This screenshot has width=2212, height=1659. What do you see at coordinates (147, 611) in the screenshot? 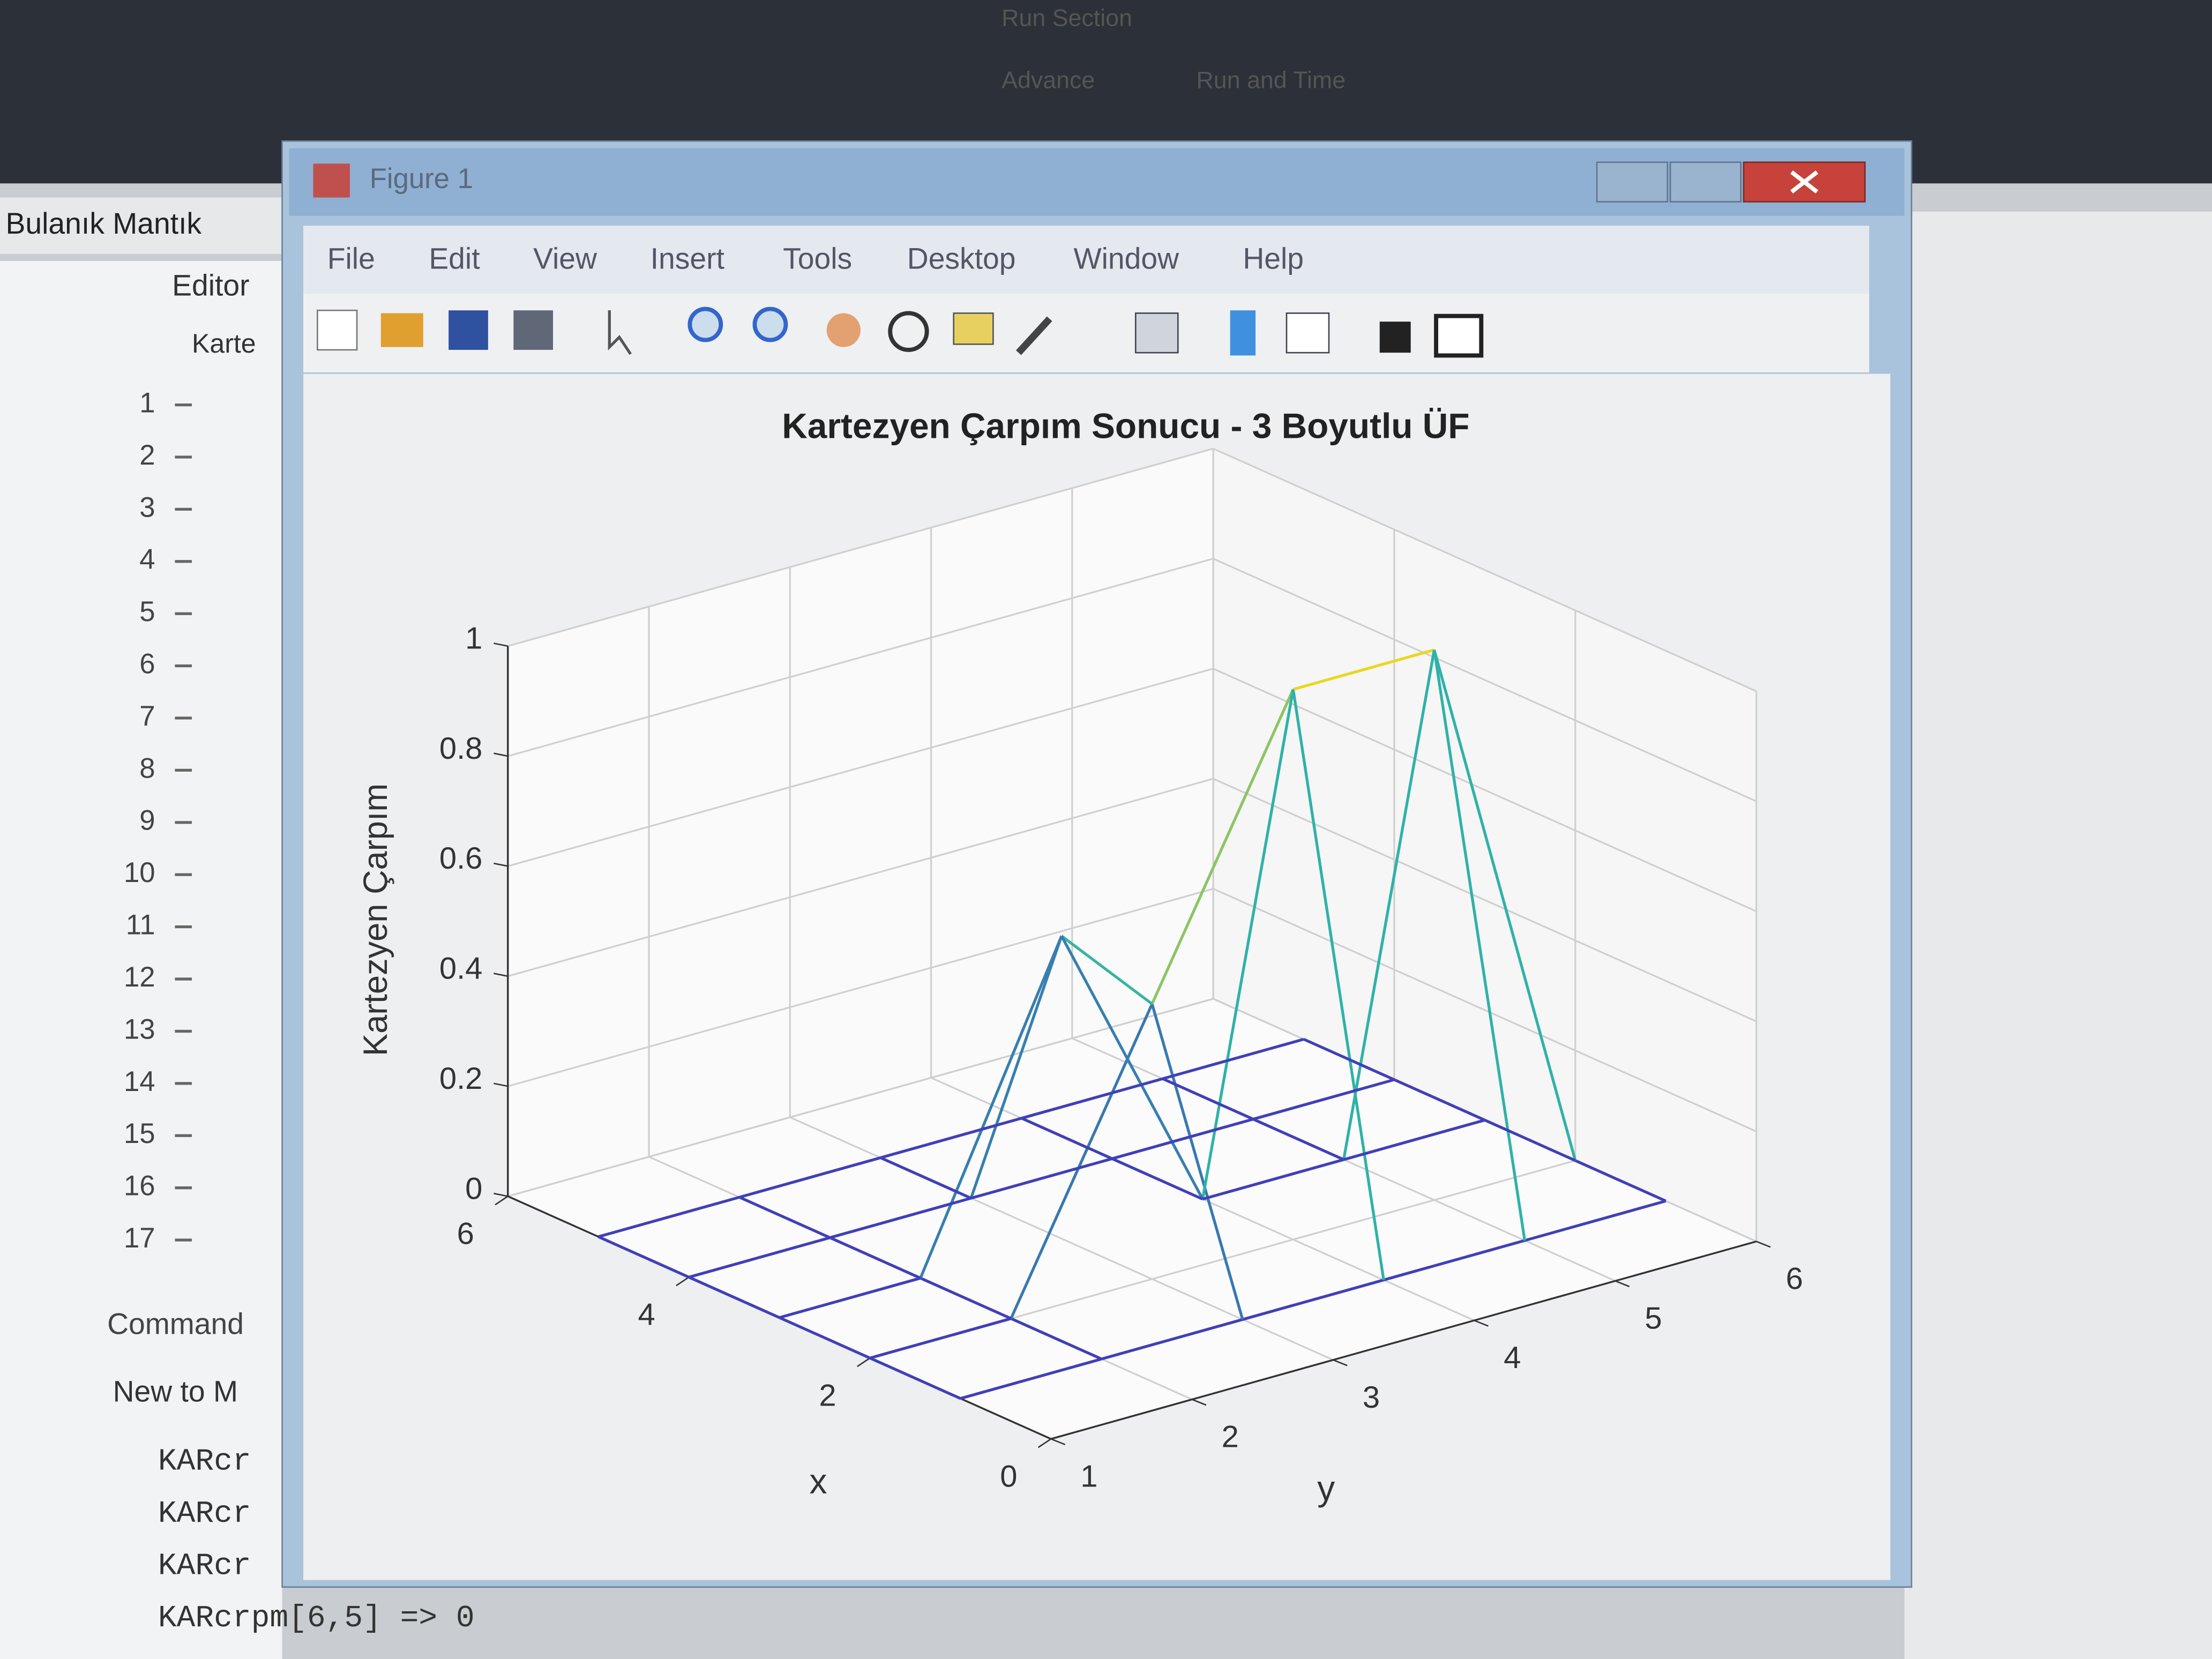
I see `line-number: 5` at bounding box center [147, 611].